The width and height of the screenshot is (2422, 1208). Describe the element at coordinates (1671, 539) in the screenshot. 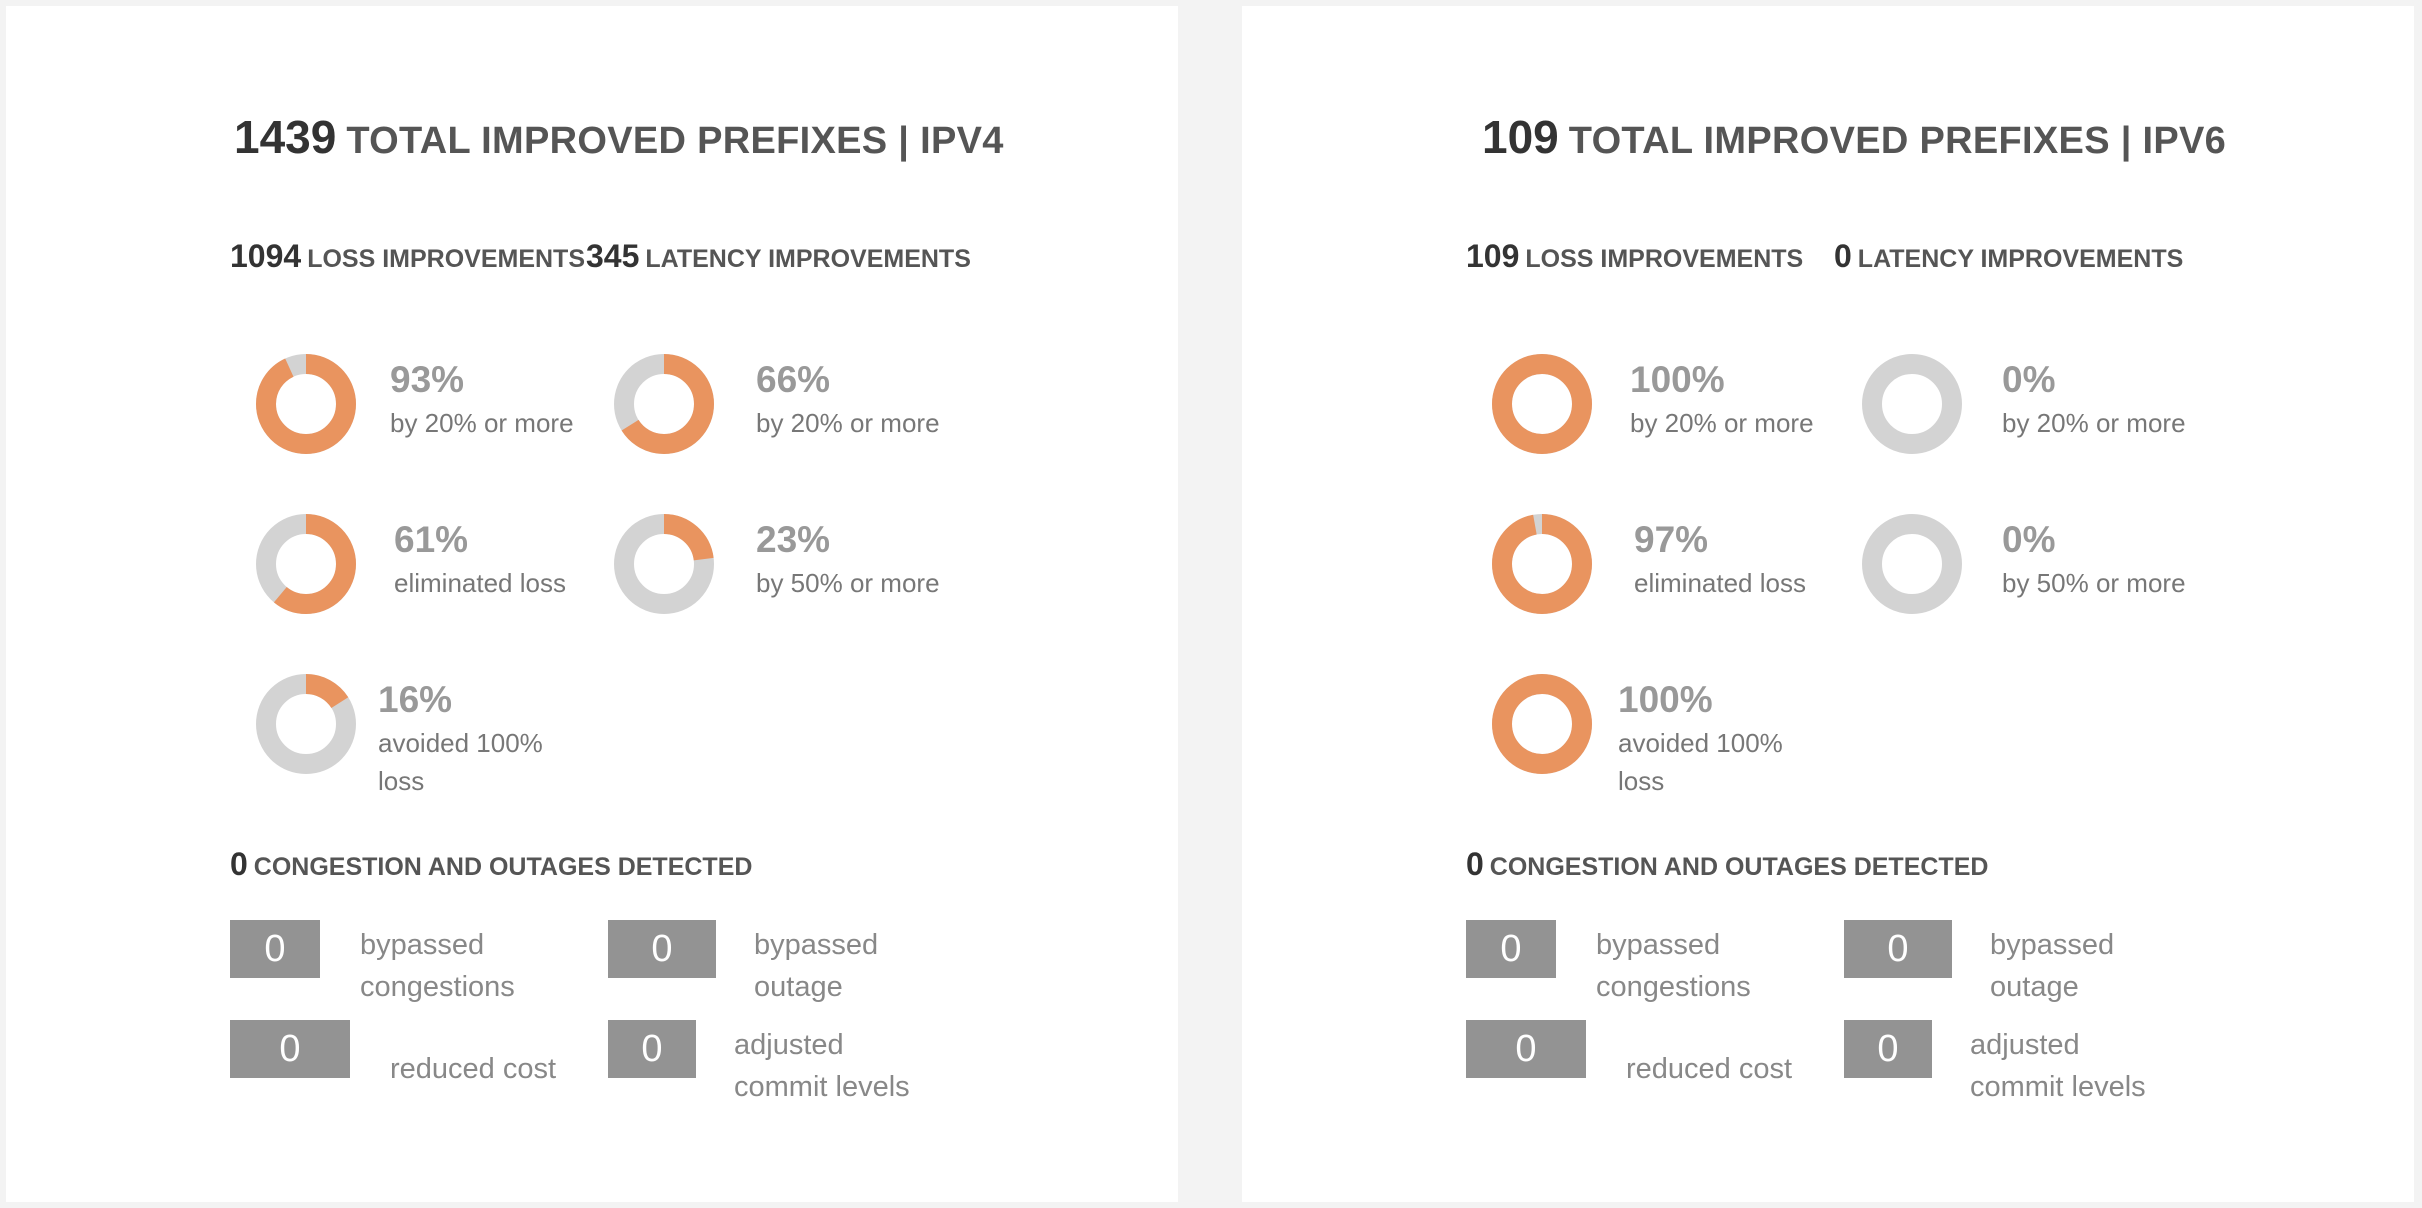

I see `stat-percent: 97%` at that location.